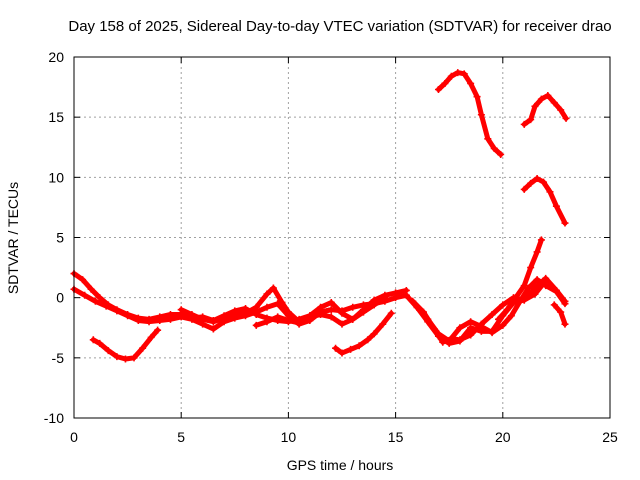 This screenshot has width=640, height=480. What do you see at coordinates (125, 344) in the screenshot?
I see `series-track-c` at bounding box center [125, 344].